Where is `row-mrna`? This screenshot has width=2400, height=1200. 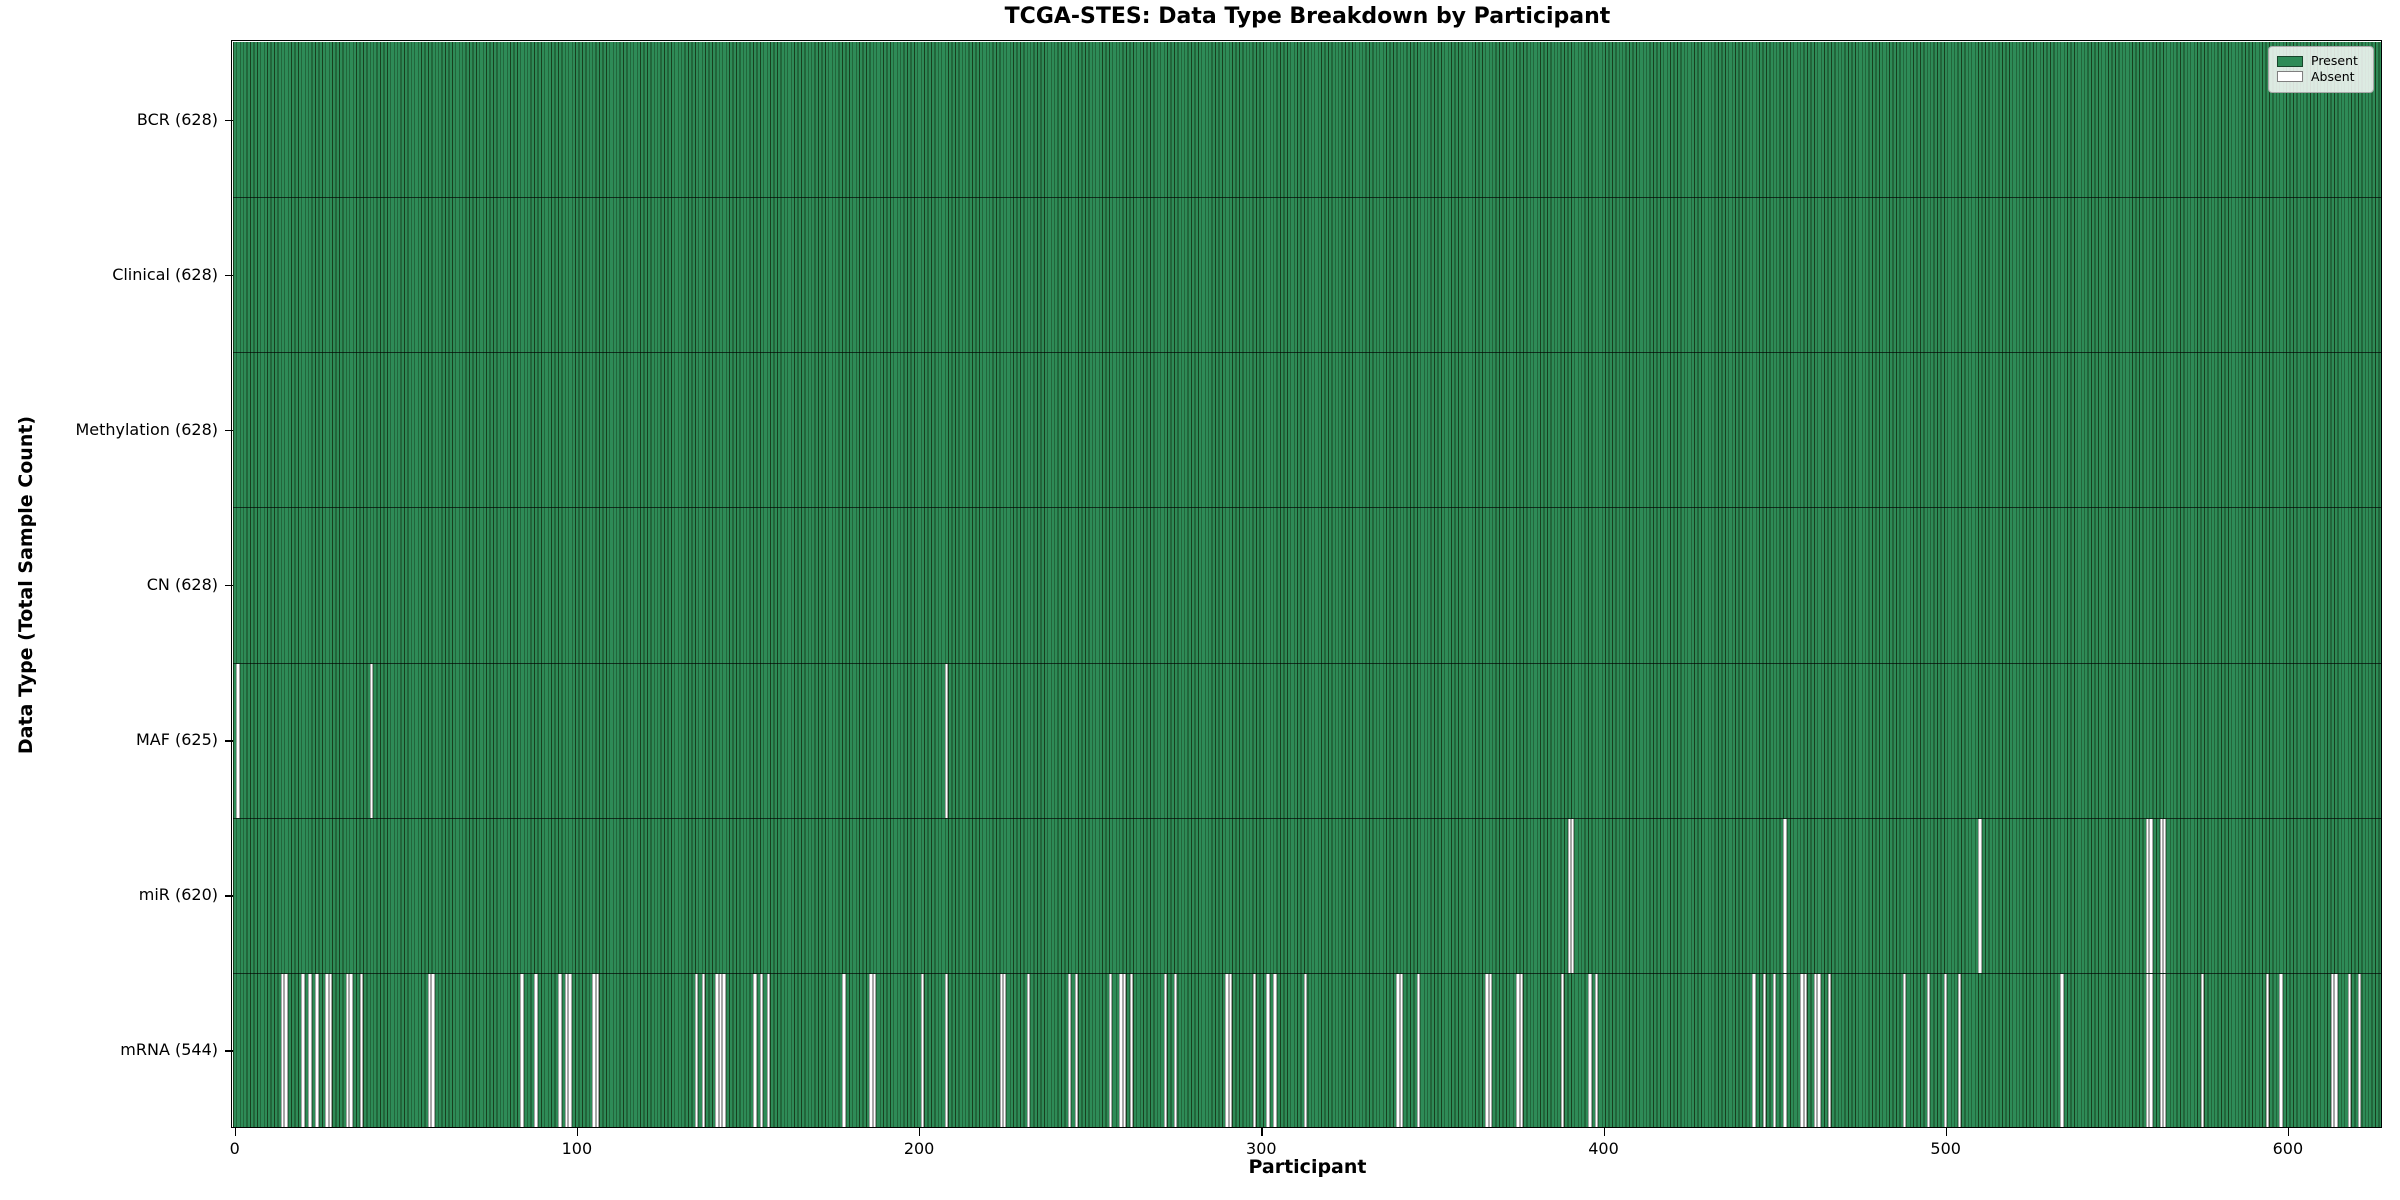 row-mrna is located at coordinates (1307, 1050).